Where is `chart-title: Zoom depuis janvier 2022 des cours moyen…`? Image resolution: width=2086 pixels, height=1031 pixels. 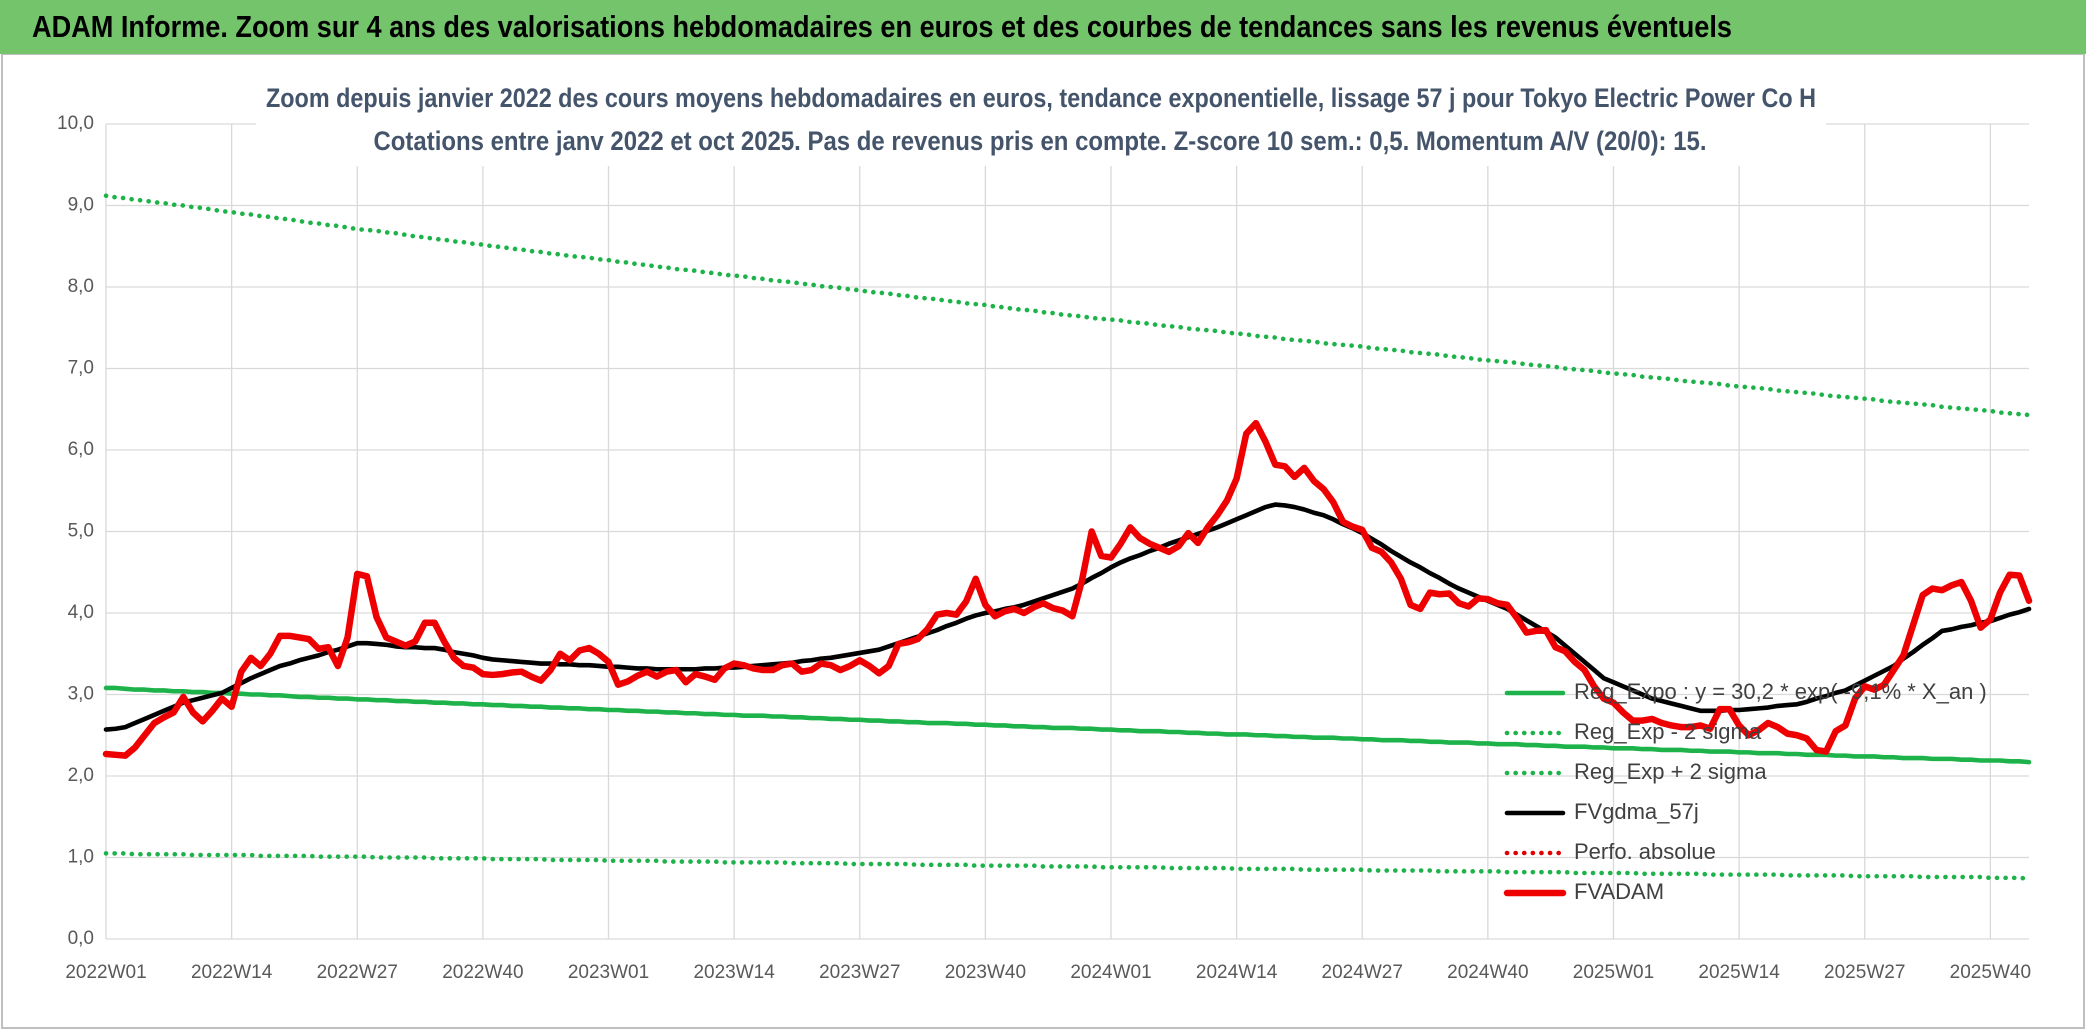 chart-title: Zoom depuis janvier 2022 des cours moyen… is located at coordinates (1041, 98).